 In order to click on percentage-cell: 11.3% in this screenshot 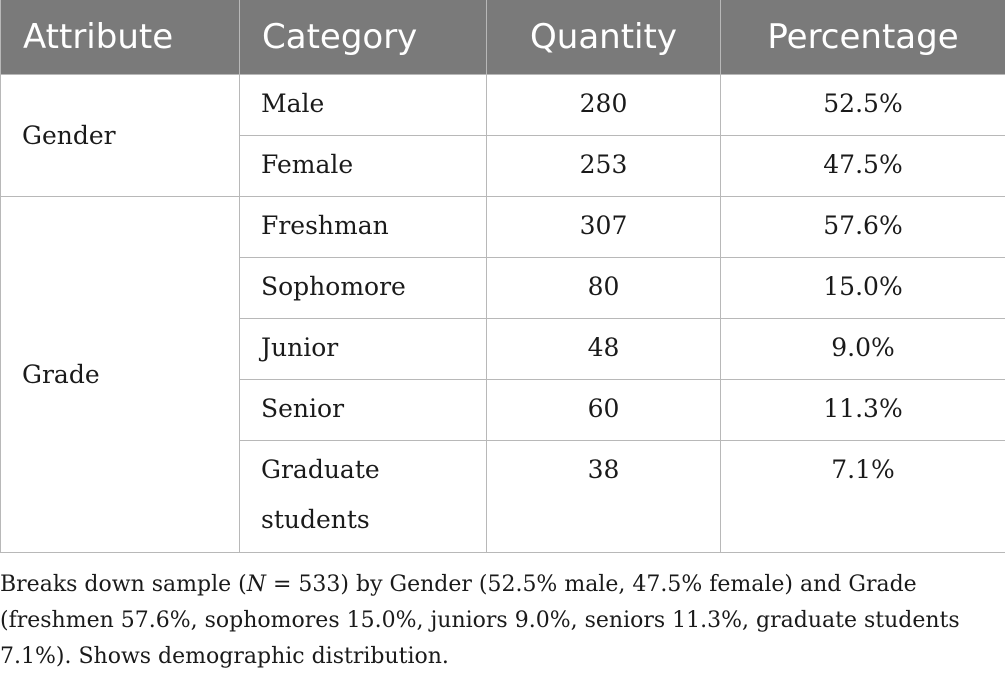, I will do `click(862, 410)`.